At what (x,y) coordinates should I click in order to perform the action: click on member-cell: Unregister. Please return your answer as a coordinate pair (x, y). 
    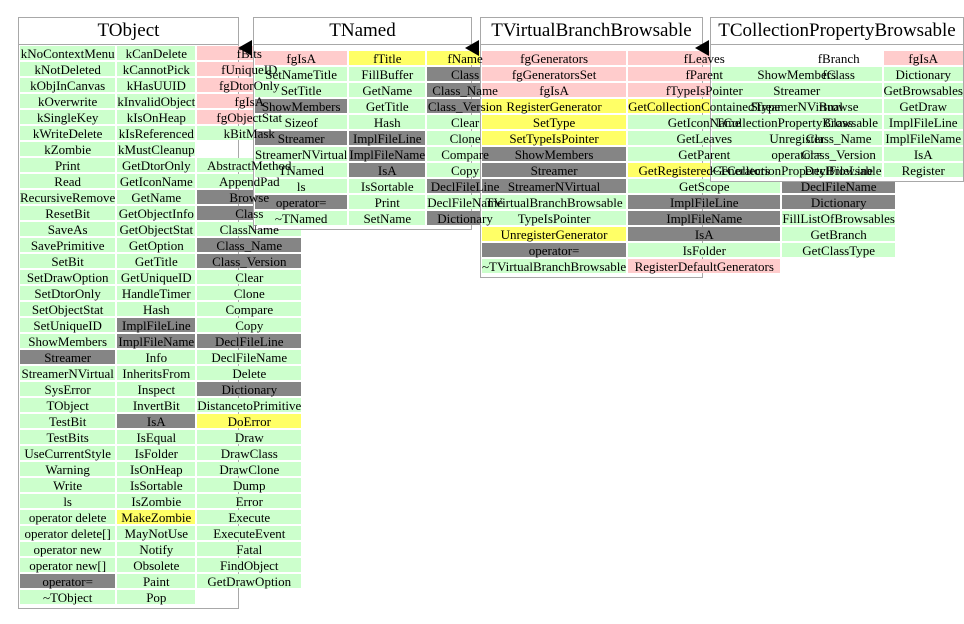
    Looking at the image, I should click on (797, 138).